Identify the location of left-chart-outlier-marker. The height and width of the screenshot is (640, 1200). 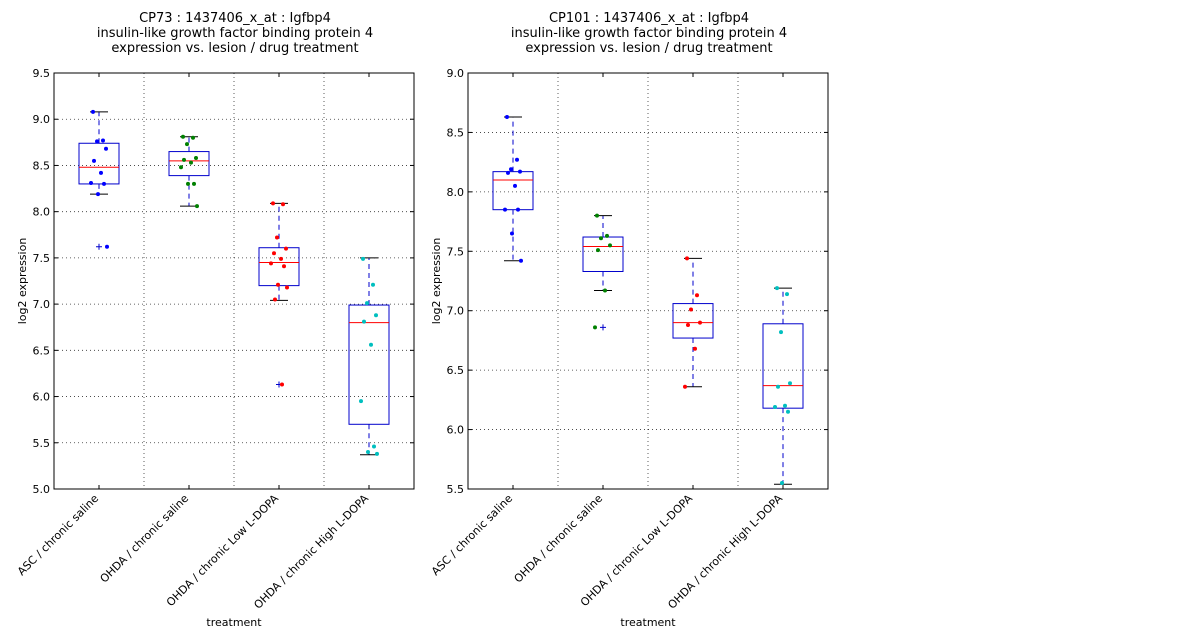
(99, 246).